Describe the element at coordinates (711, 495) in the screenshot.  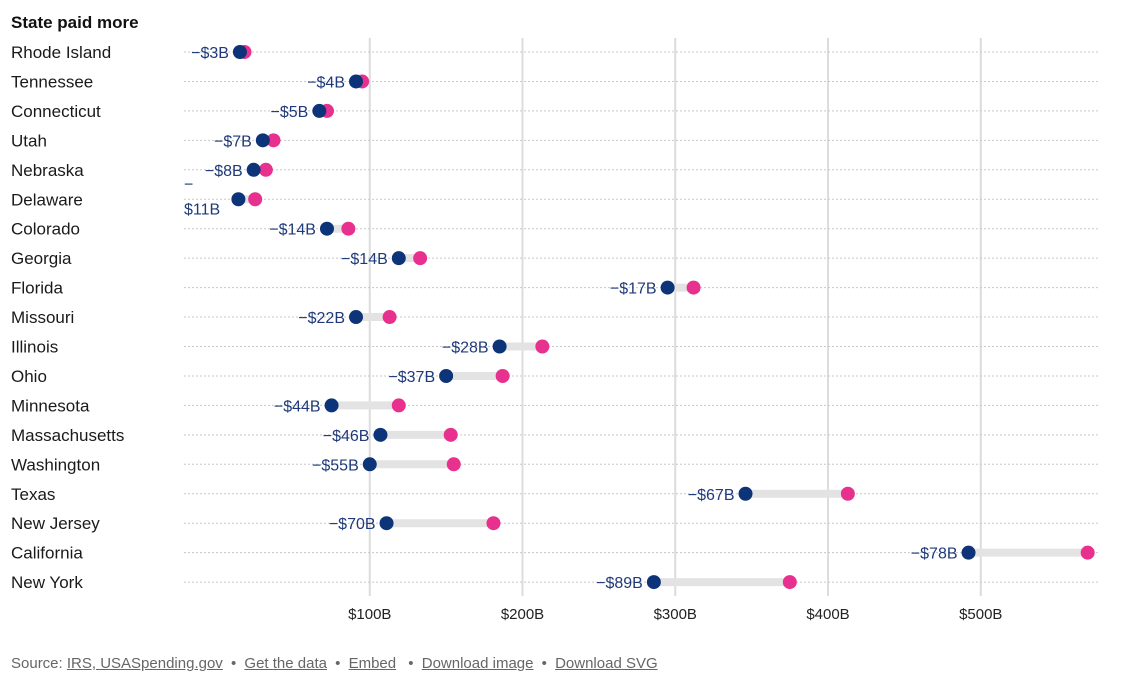
I see `difference-label: −$67B` at that location.